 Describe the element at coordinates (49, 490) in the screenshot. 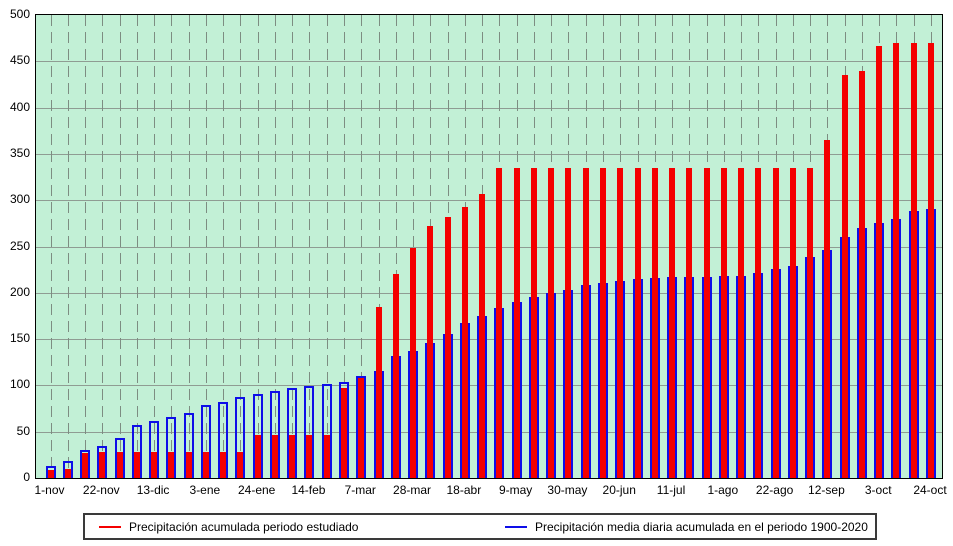

I see `x-axis-tick-label: 1-nov` at that location.